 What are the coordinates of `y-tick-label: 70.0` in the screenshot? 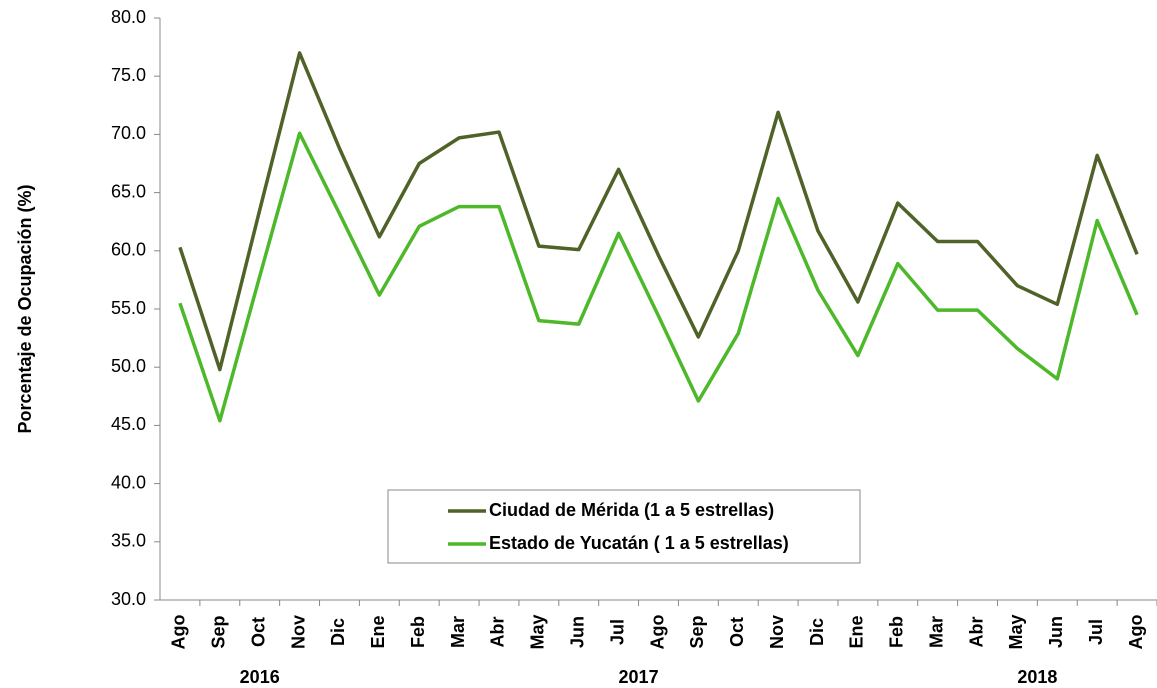 It's located at (128, 133).